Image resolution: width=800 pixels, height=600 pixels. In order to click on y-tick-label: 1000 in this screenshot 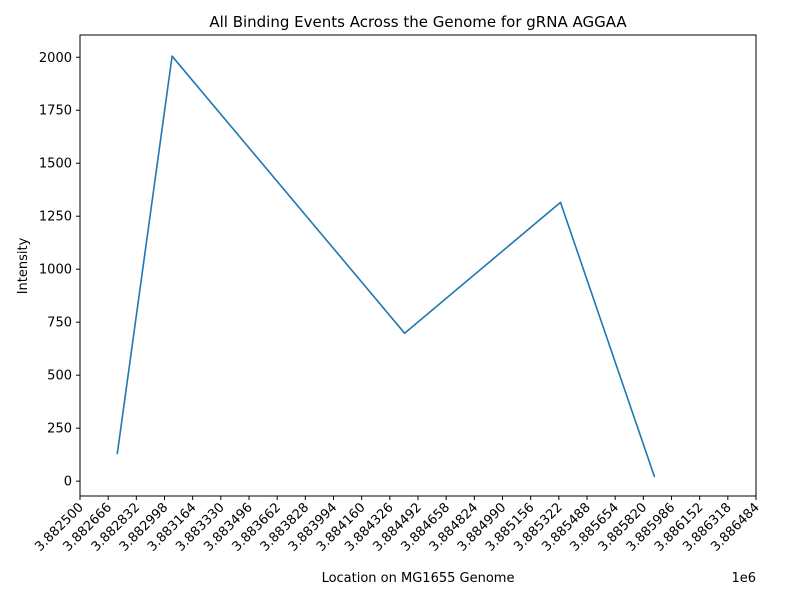, I will do `click(55, 270)`.